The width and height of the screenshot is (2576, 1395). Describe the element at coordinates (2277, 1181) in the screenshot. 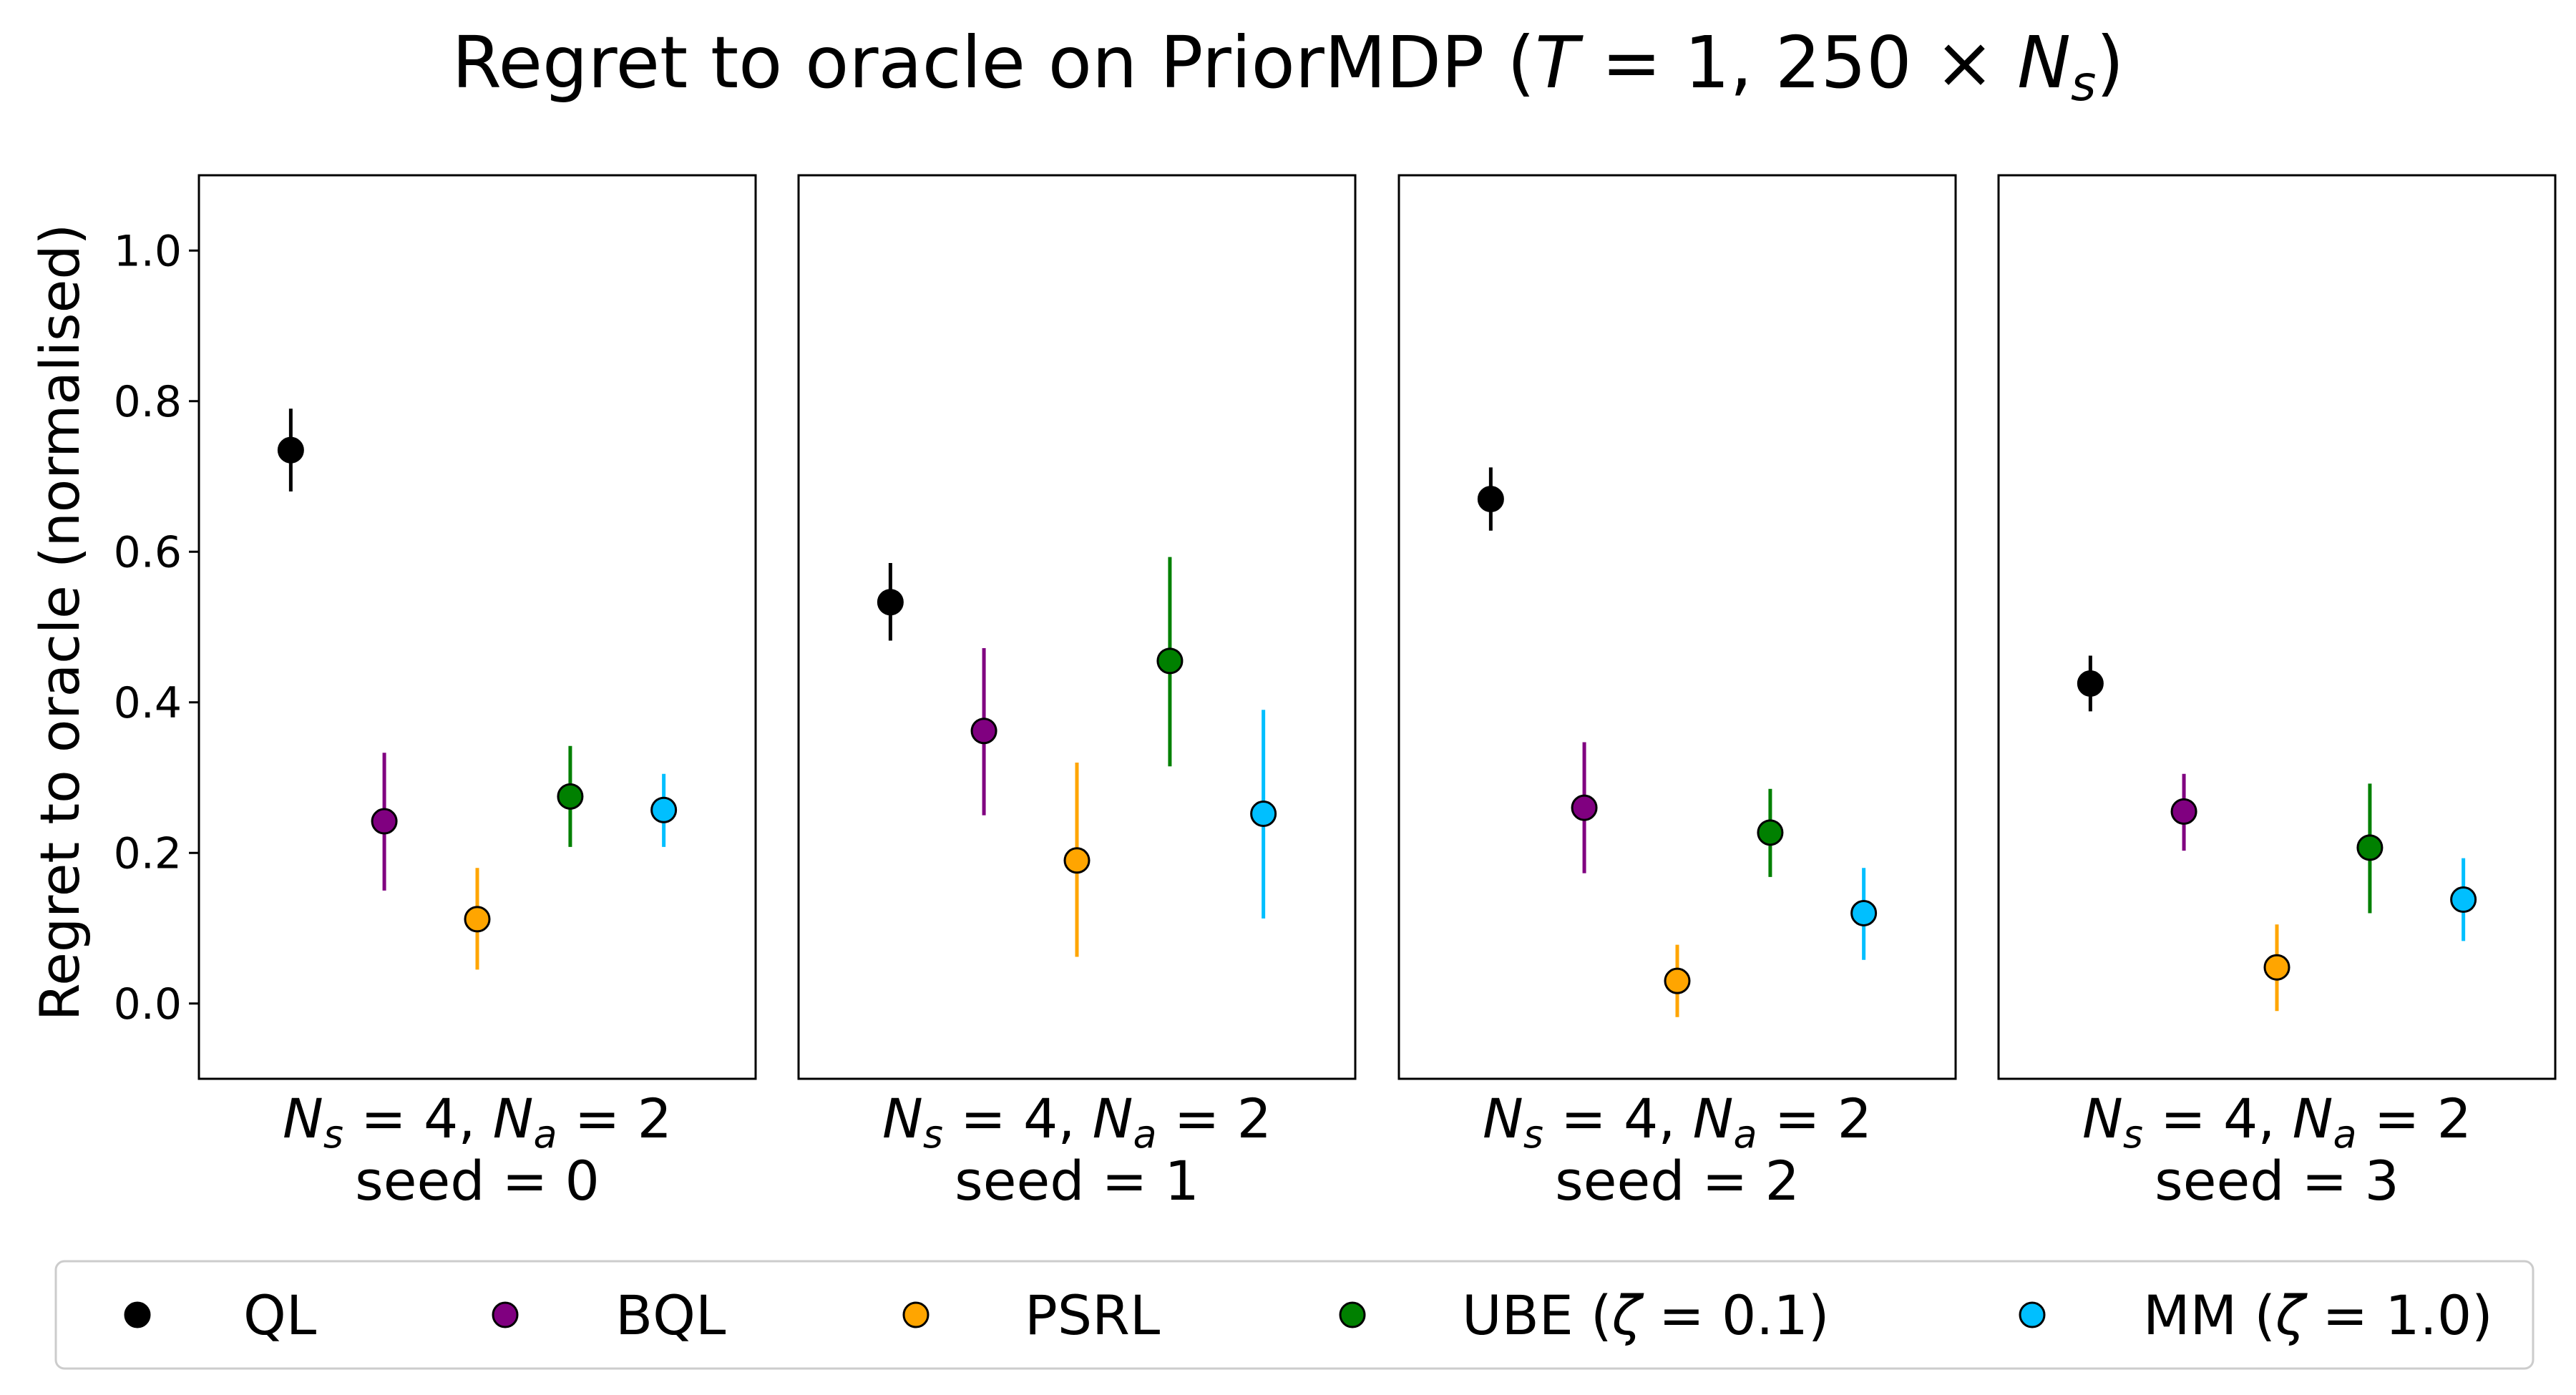

I see `panel-seed-label: seed = 3` at that location.